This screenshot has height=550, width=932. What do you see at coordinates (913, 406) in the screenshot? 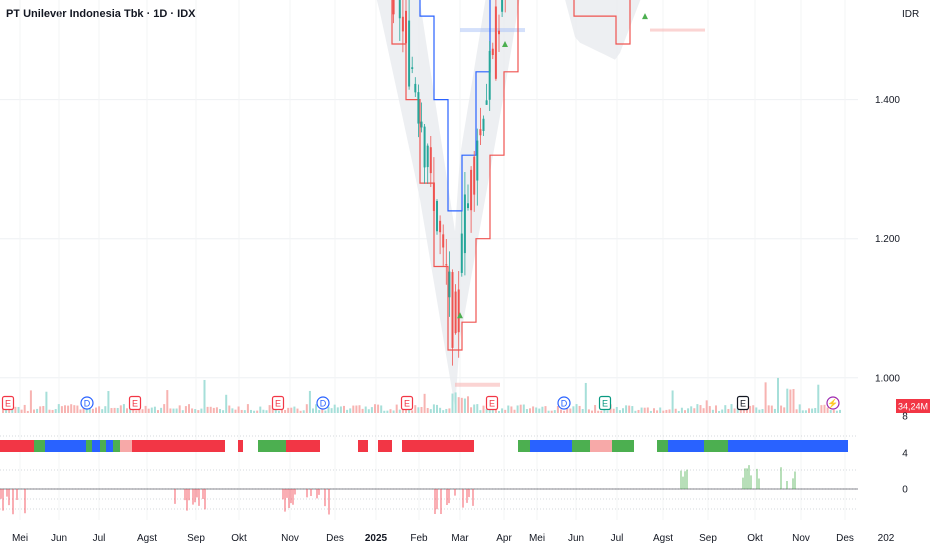
I see `volume-tag` at bounding box center [913, 406].